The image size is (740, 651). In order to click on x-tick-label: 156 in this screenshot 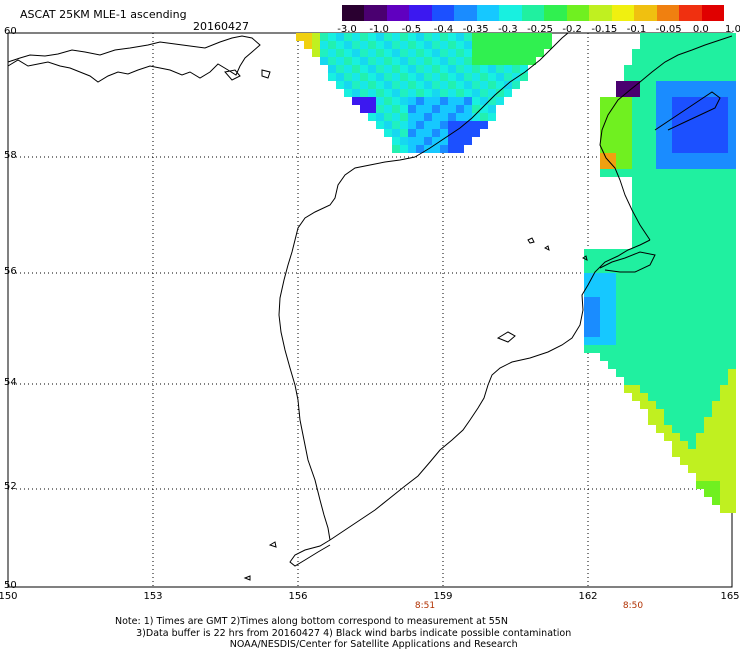, I will do `click(298, 596)`.